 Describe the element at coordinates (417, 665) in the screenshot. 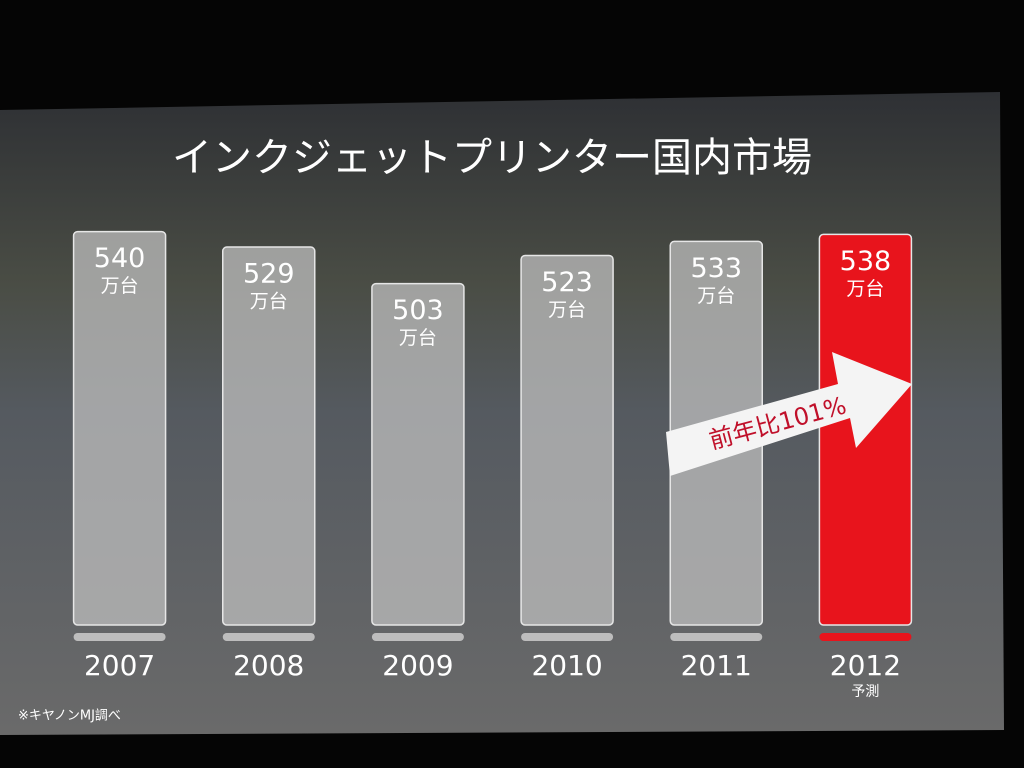

I see `x-tick-label: 2009` at that location.